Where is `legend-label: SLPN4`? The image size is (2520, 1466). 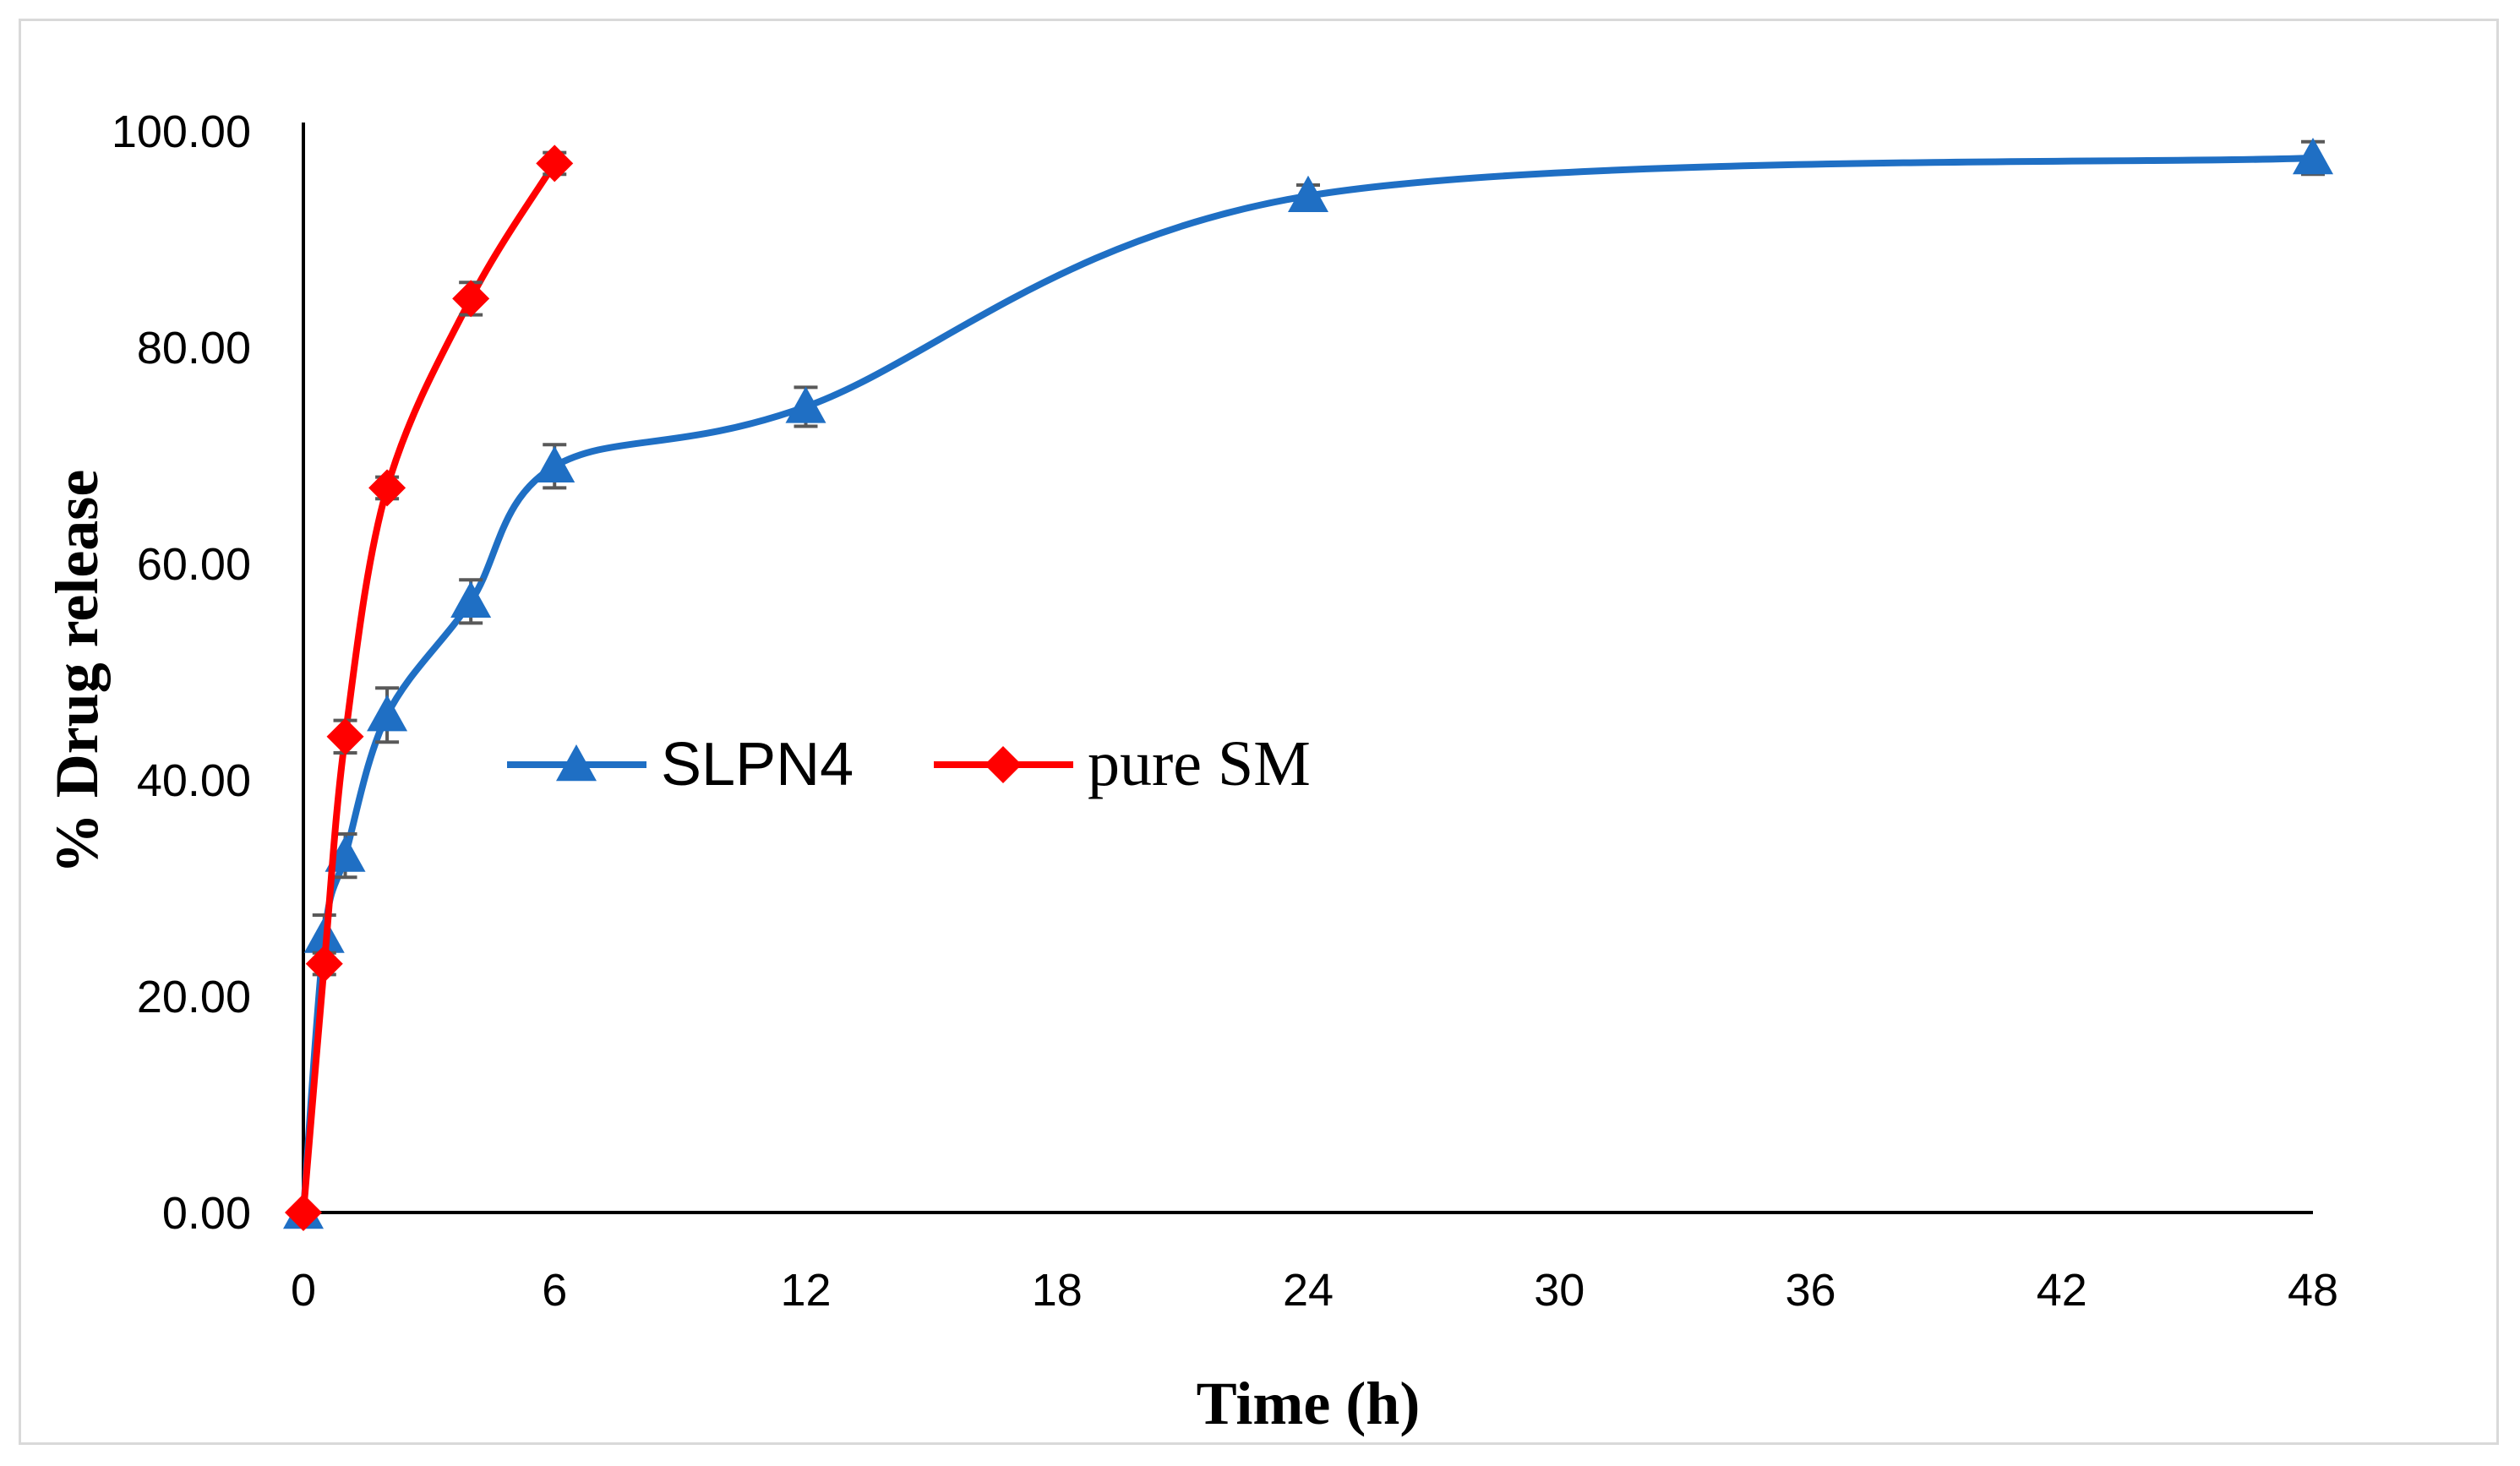 legend-label: SLPN4 is located at coordinates (757, 764).